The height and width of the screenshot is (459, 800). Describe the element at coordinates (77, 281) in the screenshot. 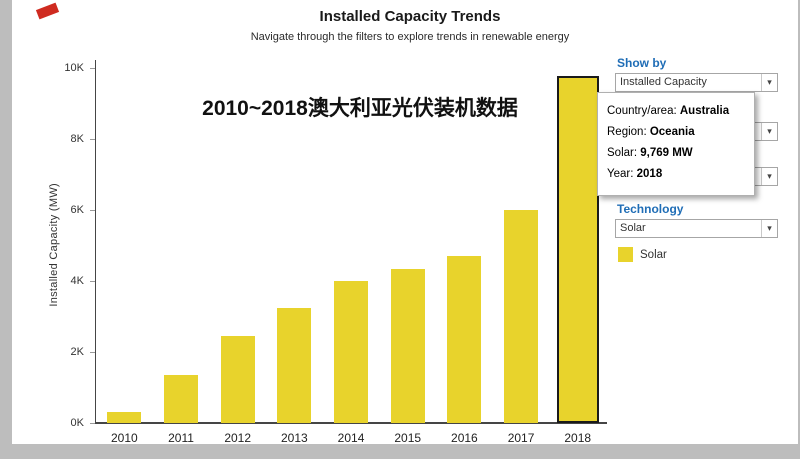

I see `y-tick-label-4K: 4K` at that location.